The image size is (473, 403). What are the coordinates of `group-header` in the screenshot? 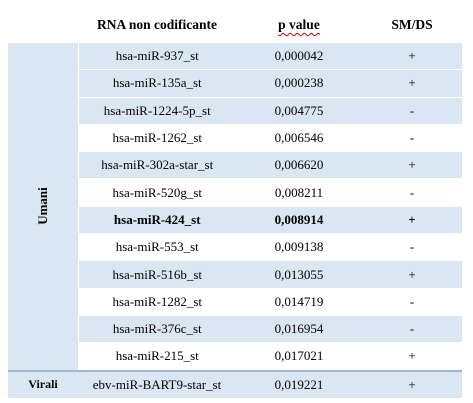 It's located at (43, 25).